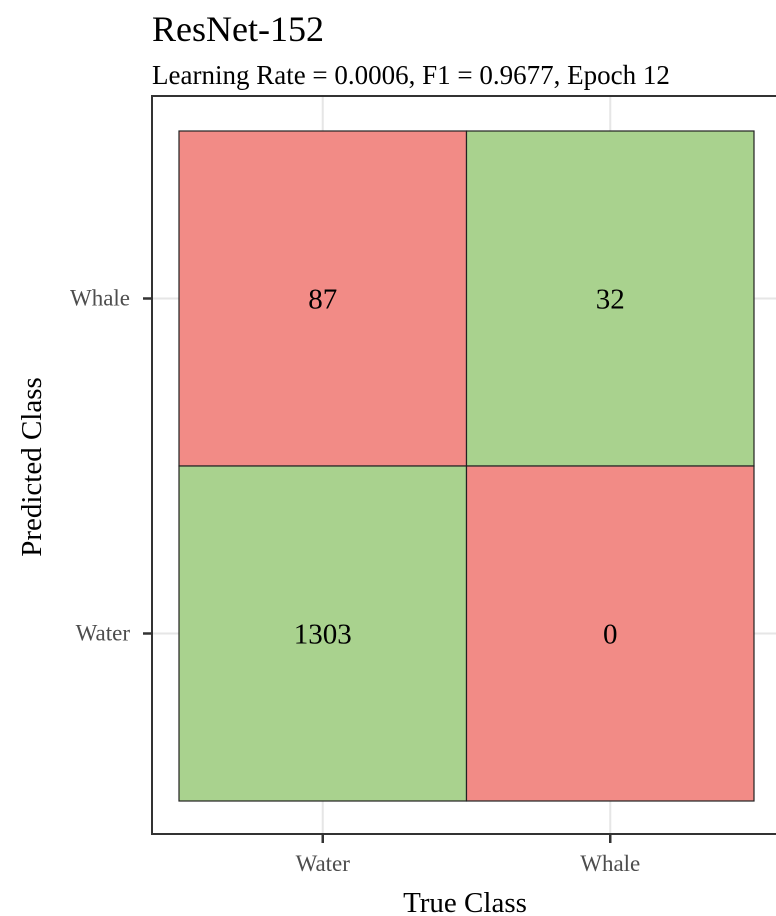 The width and height of the screenshot is (776, 916). Describe the element at coordinates (610, 863) in the screenshot. I see `x-tick-label-whale: Whale` at that location.